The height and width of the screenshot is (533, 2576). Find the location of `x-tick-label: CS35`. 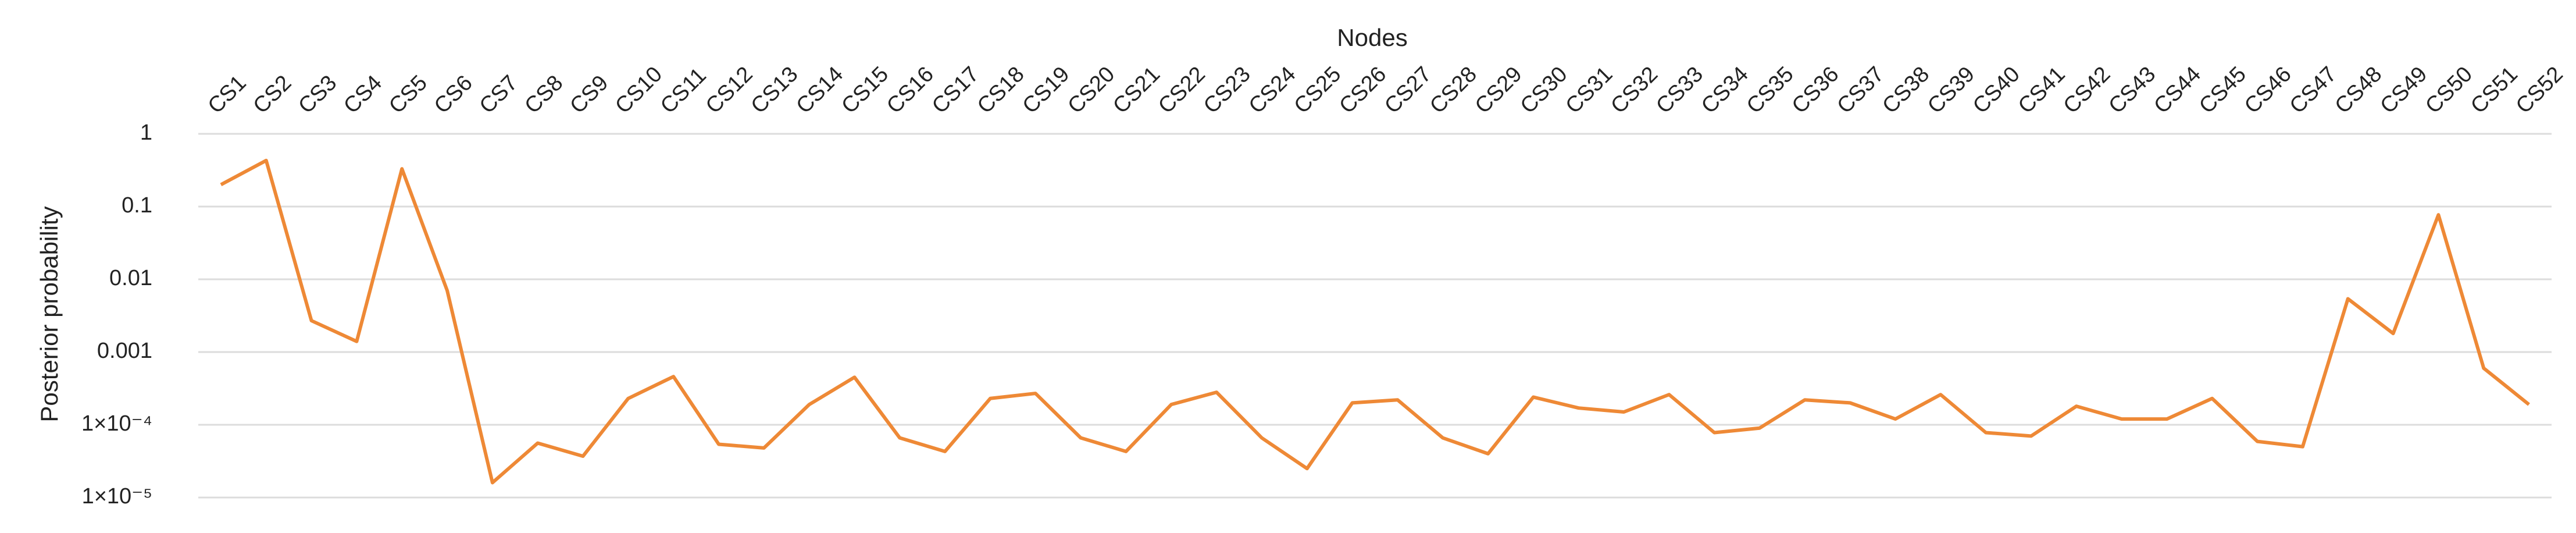

x-tick-label: CS35 is located at coordinates (1771, 90).